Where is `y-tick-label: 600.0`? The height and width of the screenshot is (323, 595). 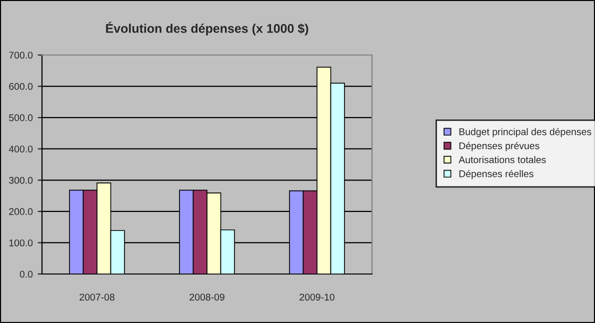 y-tick-label: 600.0 is located at coordinates (21, 86).